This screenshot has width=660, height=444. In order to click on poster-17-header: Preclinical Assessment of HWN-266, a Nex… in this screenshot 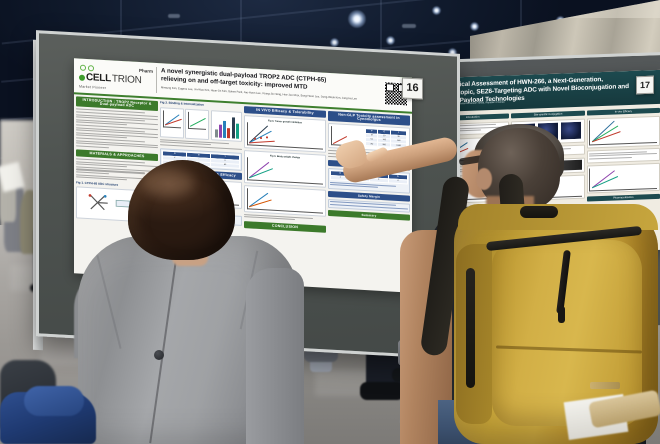, I will do `click(547, 91)`.